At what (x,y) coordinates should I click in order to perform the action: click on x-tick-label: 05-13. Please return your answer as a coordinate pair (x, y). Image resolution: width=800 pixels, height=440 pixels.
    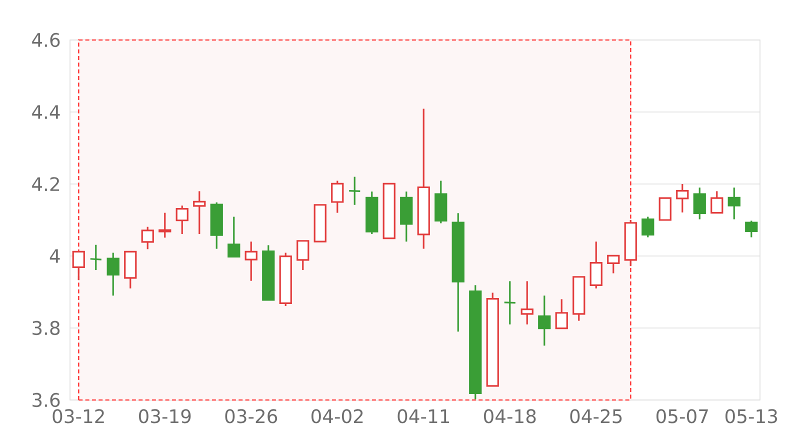
    Looking at the image, I should click on (751, 416).